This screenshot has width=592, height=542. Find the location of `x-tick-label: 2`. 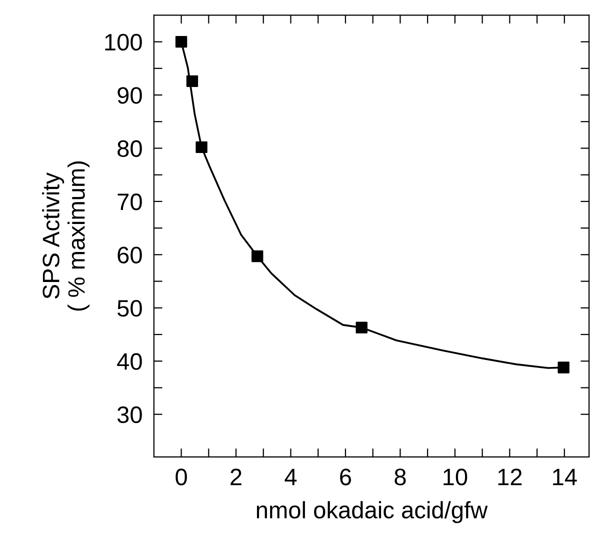

x-tick-label: 2 is located at coordinates (236, 477).